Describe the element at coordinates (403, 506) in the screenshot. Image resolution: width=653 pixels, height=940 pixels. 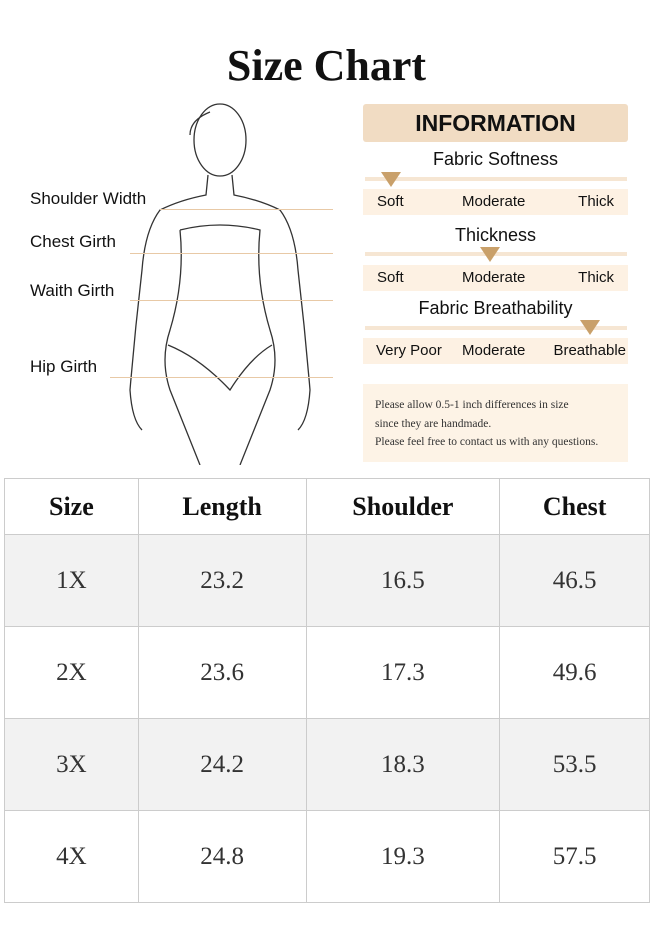
I see `column-header: Shoulder` at that location.